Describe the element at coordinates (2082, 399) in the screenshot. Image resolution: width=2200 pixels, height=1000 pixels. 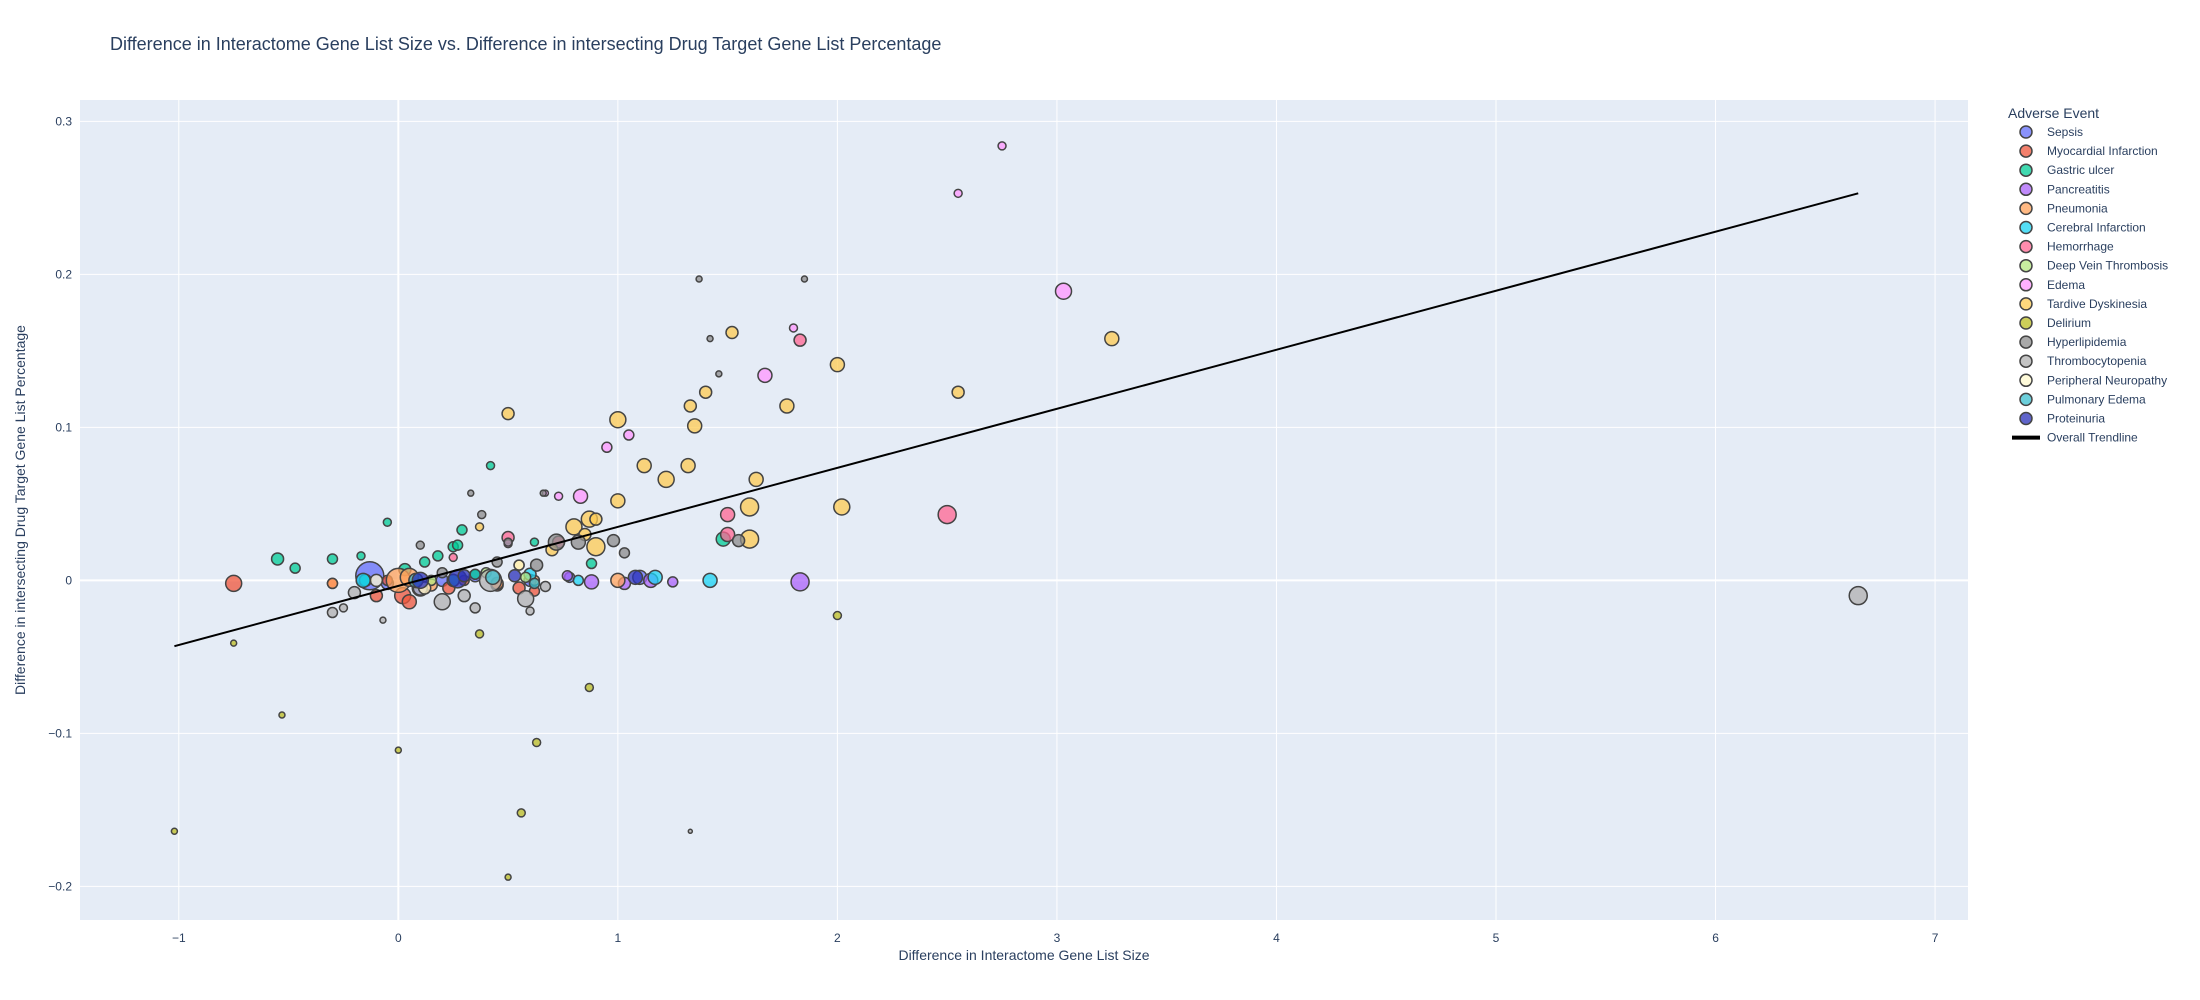
I see `legend-item: Pulmonary Edema` at that location.